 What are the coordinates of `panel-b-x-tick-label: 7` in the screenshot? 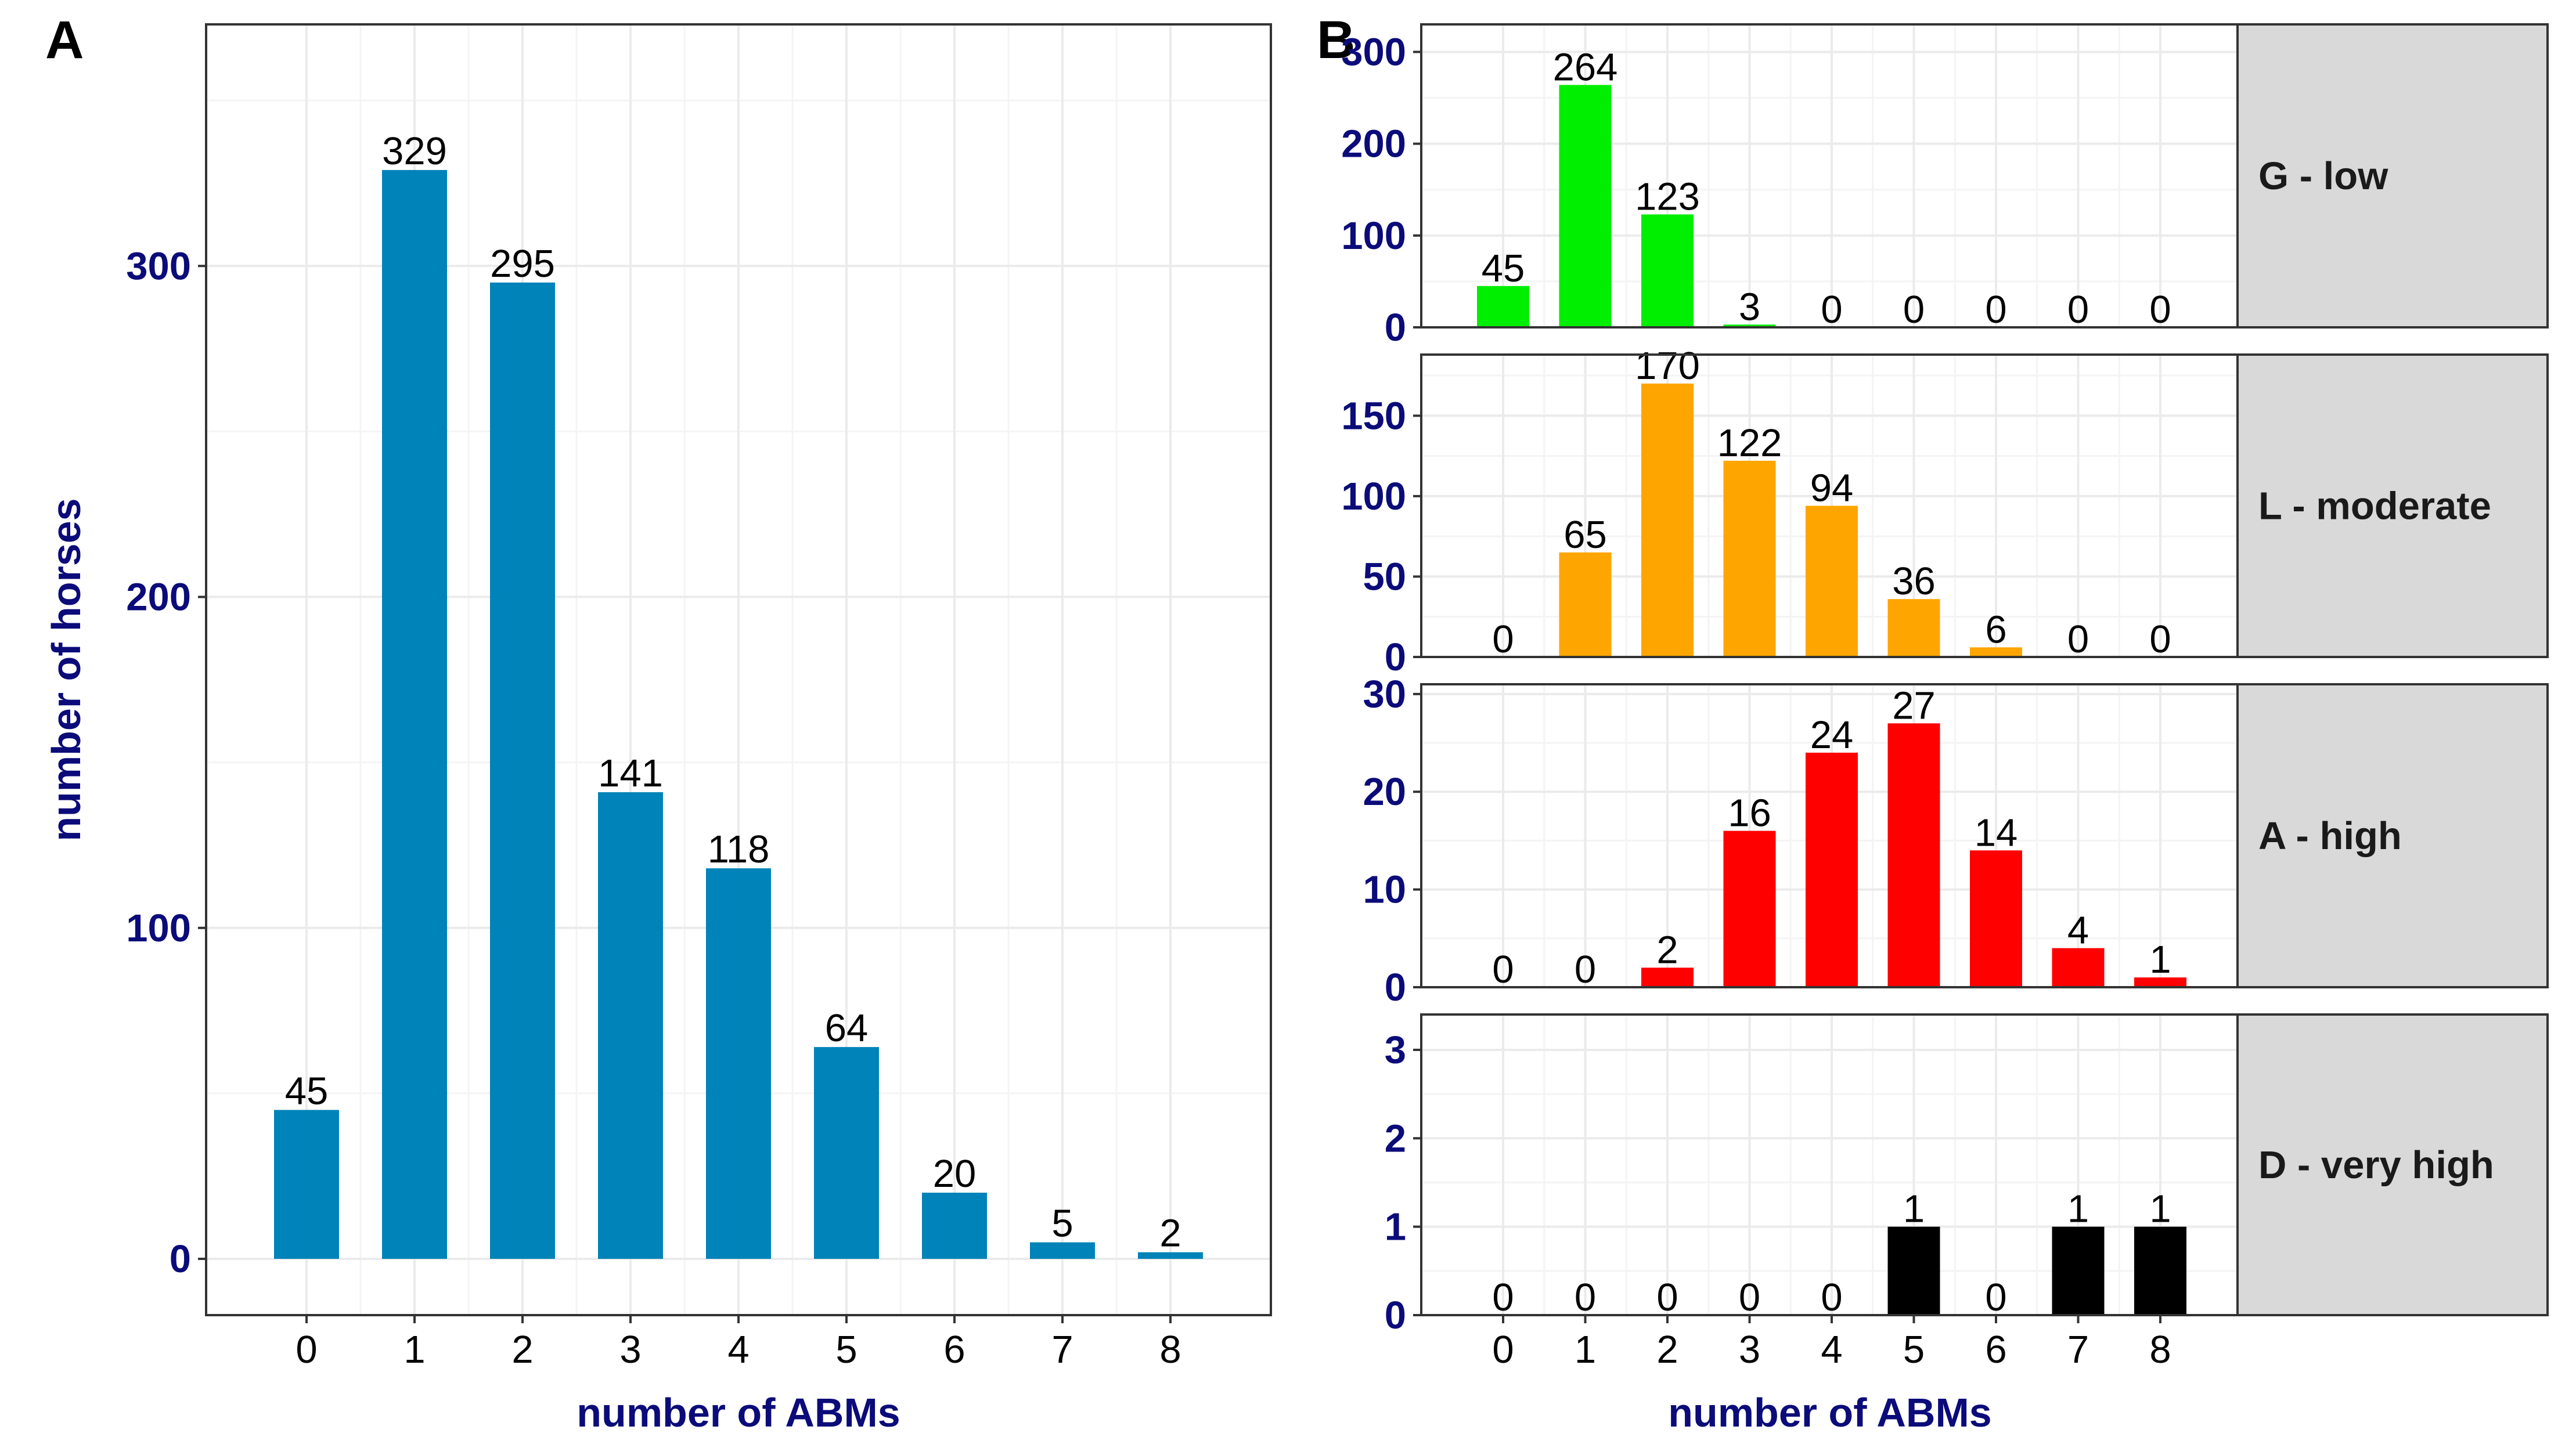 It's located at (2078, 1349).